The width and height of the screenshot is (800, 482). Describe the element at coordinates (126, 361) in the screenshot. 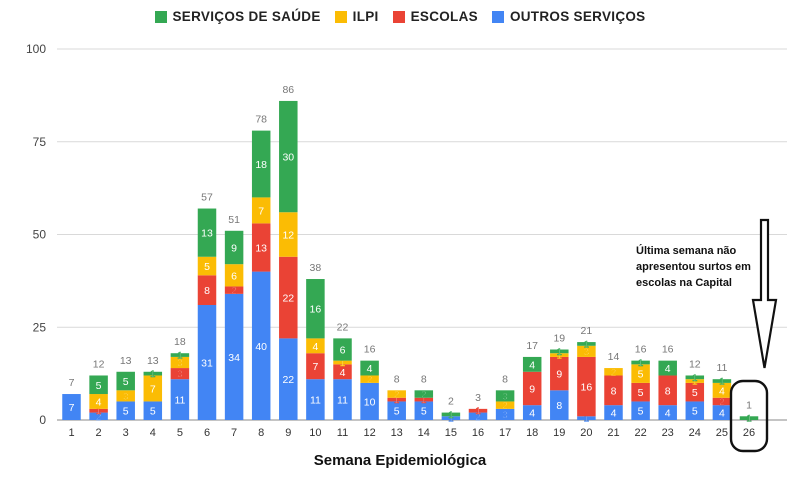

I see `total-label: 13` at that location.